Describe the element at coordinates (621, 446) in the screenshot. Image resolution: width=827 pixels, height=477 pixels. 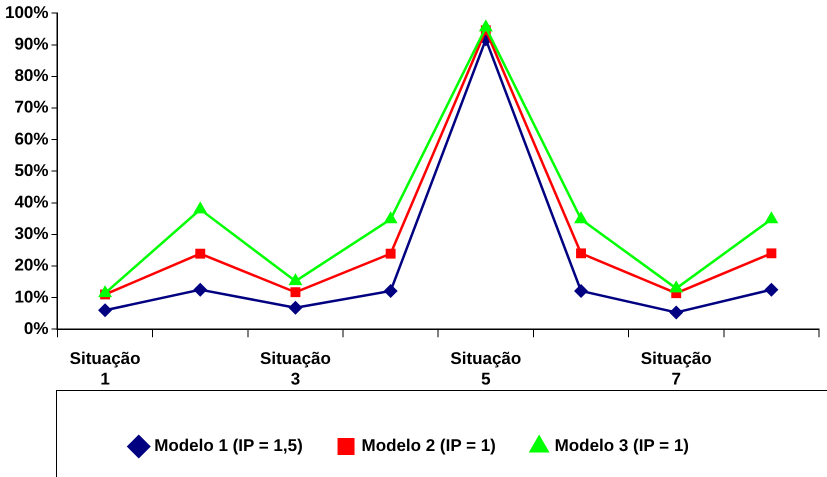
I see `legend-label: Modelo 3 (IP = 1)` at that location.